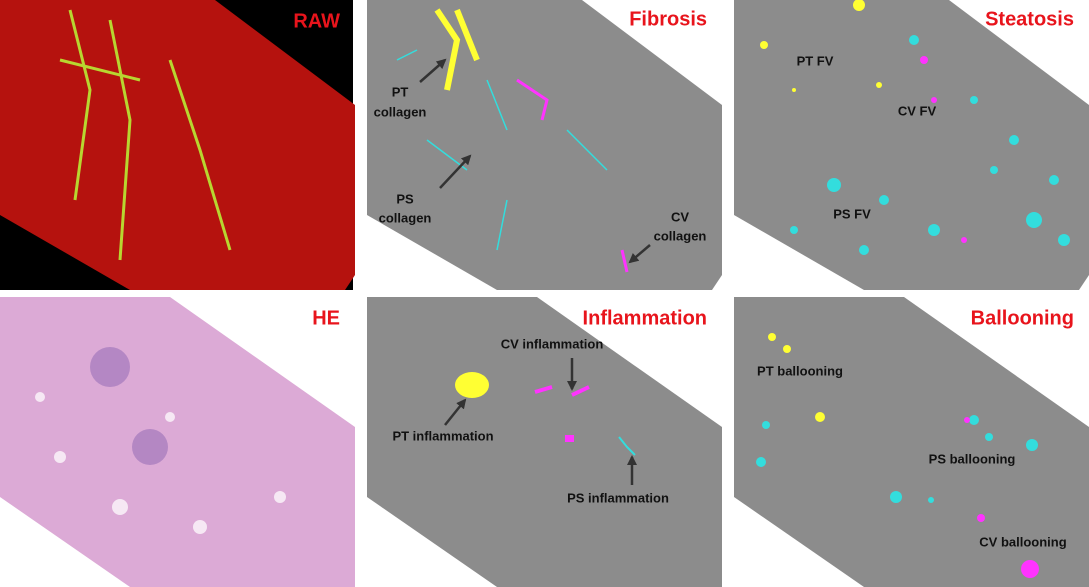 The width and height of the screenshot is (1089, 587). Describe the element at coordinates (972, 458) in the screenshot. I see `label: PS ballooning` at that location.